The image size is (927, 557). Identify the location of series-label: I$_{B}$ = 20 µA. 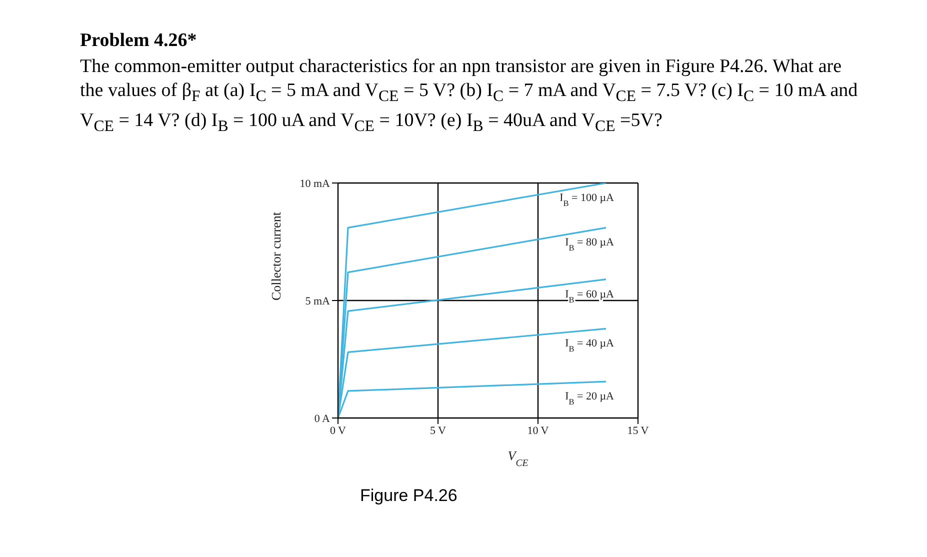
(589, 398).